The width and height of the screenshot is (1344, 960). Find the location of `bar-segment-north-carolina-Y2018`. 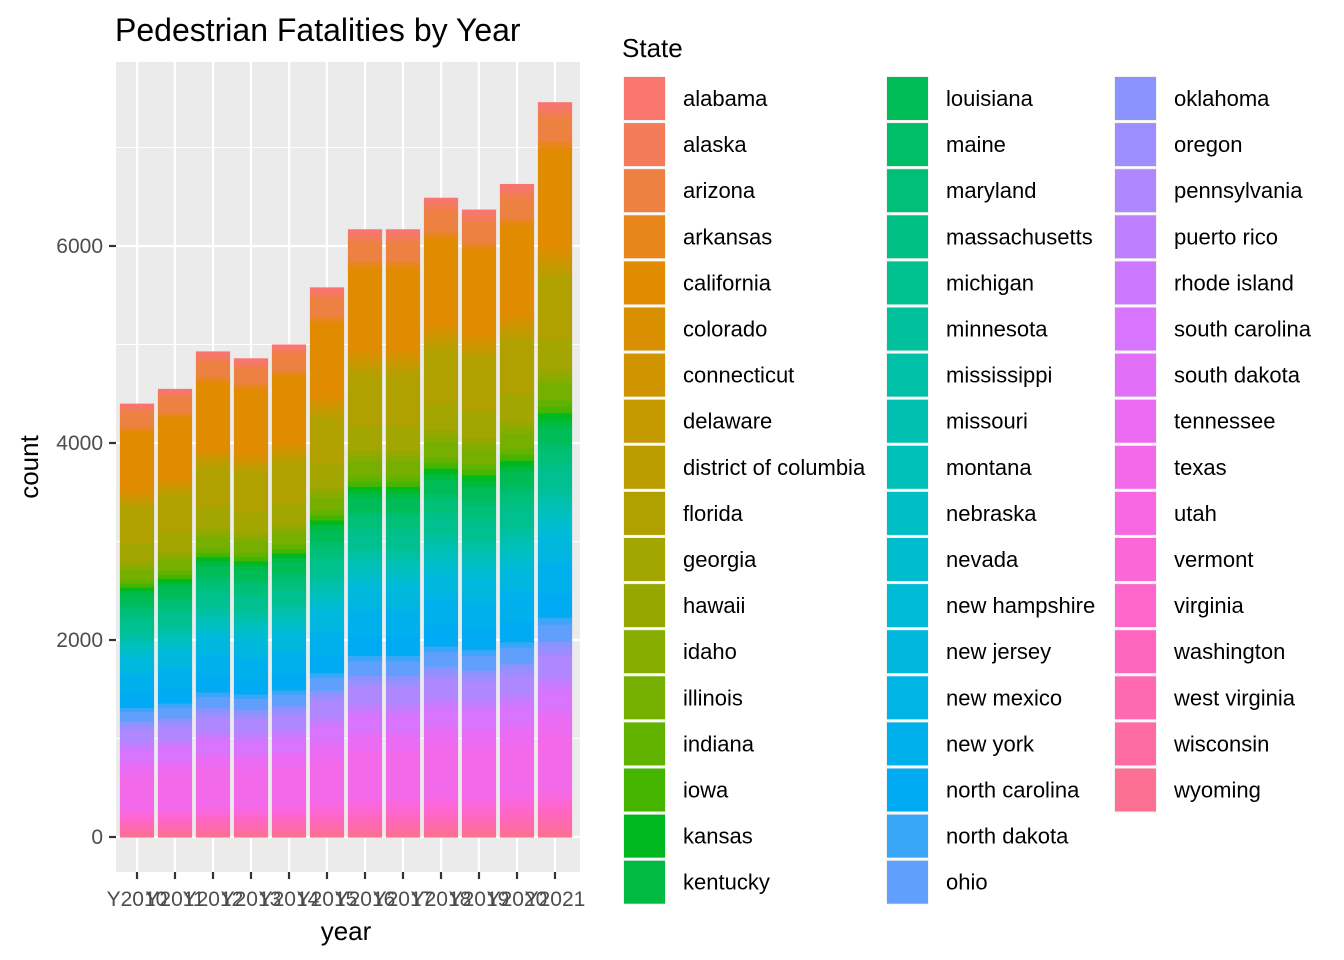

bar-segment-north-carolina-Y2018 is located at coordinates (441, 636).